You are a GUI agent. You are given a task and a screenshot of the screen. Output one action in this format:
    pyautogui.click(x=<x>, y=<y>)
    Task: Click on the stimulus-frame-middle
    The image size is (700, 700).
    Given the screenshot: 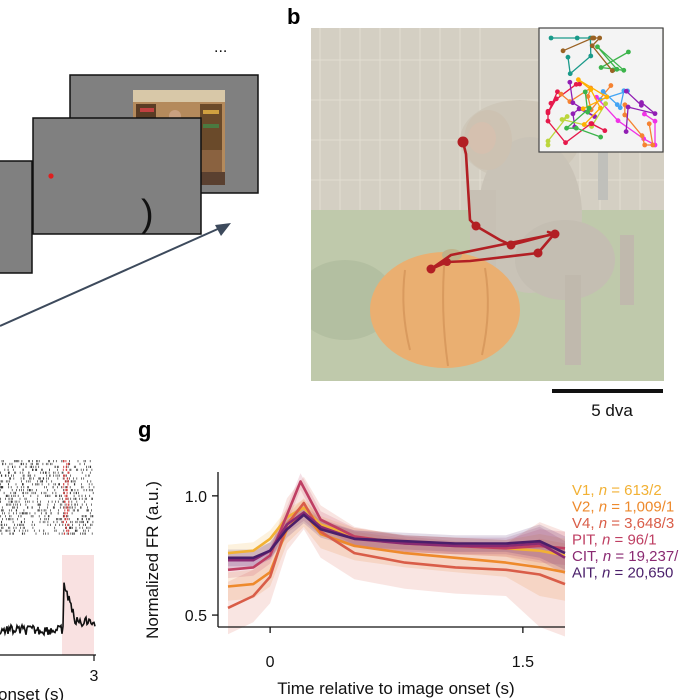 What is the action you would take?
    pyautogui.click(x=117, y=176)
    